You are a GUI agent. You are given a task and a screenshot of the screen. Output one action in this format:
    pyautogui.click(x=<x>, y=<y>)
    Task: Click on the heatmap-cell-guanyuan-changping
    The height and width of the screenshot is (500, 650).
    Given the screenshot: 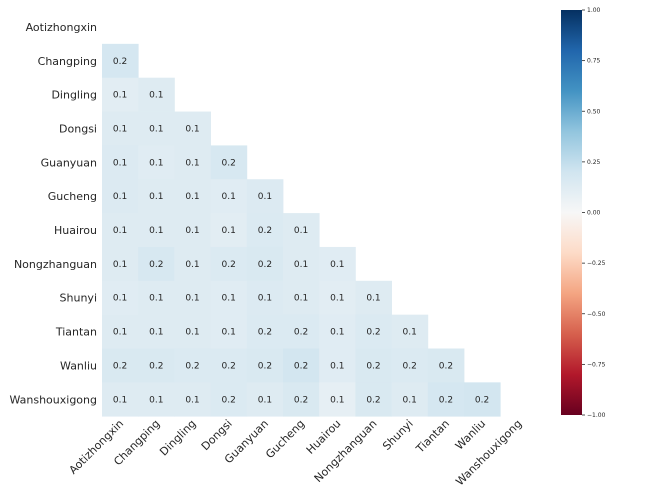 What is the action you would take?
    pyautogui.click(x=156, y=162)
    